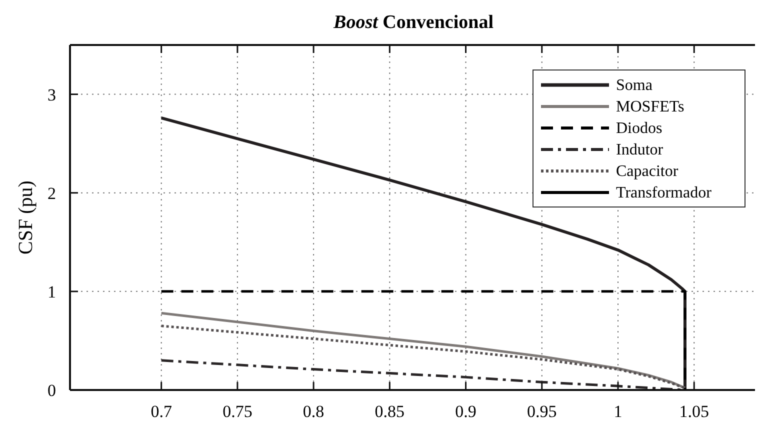 The image size is (757, 425). Describe the element at coordinates (52, 390) in the screenshot. I see `y-tick-label: 0` at that location.